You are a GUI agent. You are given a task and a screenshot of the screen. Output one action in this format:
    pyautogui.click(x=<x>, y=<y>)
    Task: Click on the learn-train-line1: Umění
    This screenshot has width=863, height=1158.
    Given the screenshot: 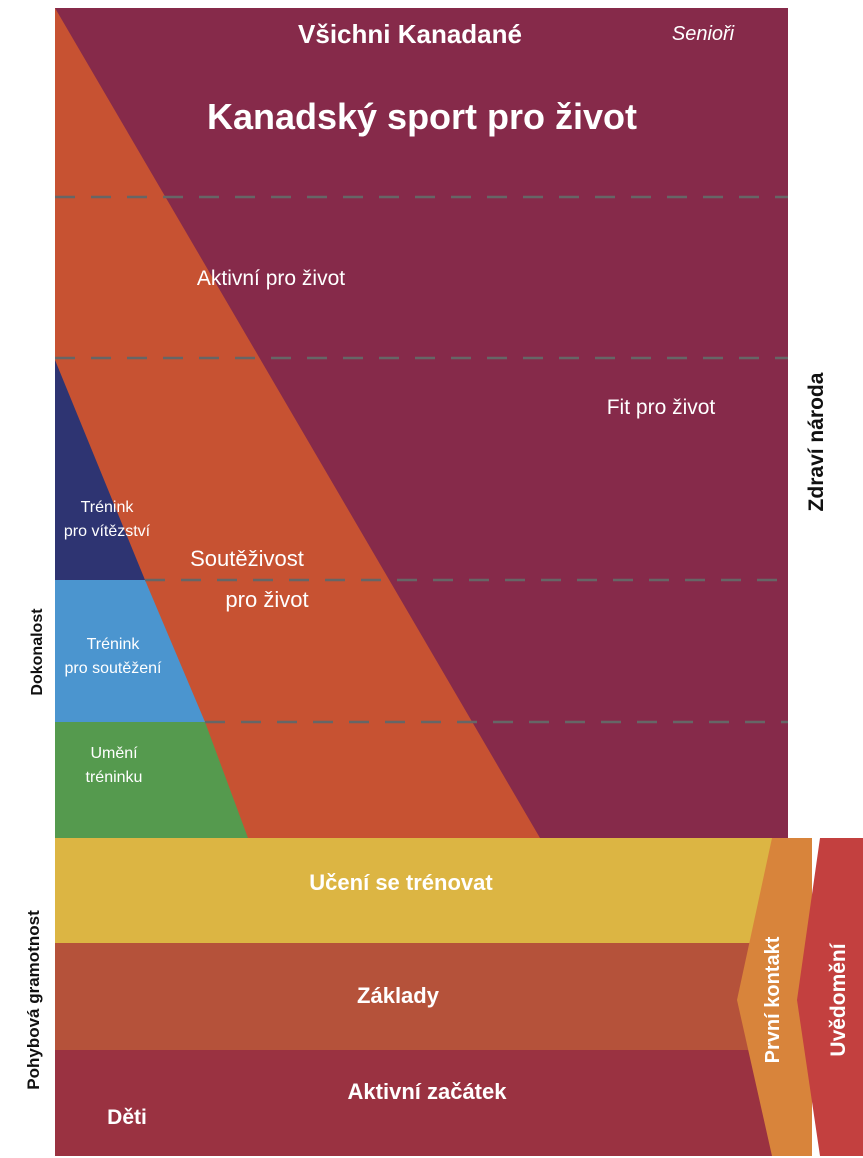 What is the action you would take?
    pyautogui.click(x=114, y=753)
    